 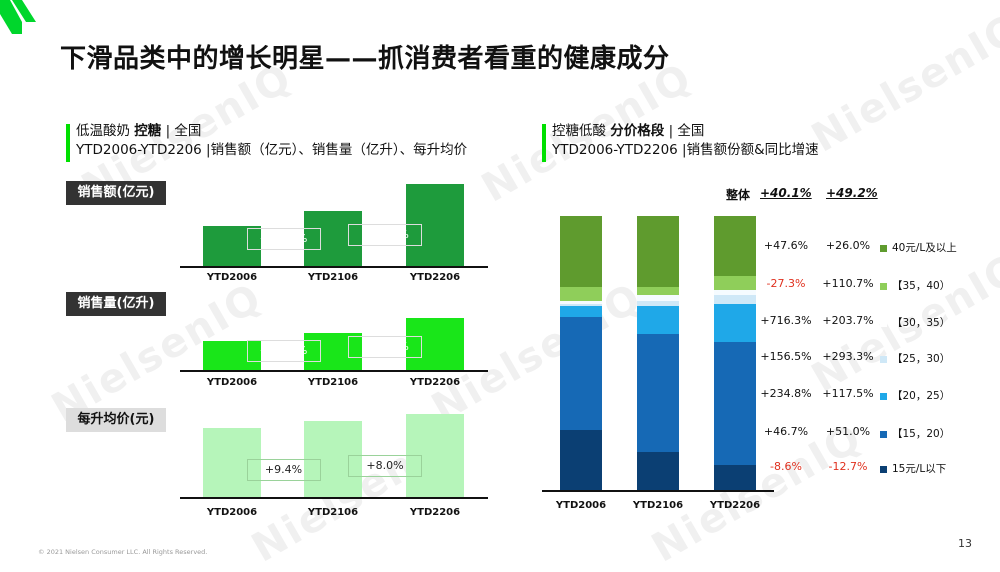 What do you see at coordinates (919, 469) in the screenshot?
I see `legend-label: 15元/L以下` at bounding box center [919, 469].